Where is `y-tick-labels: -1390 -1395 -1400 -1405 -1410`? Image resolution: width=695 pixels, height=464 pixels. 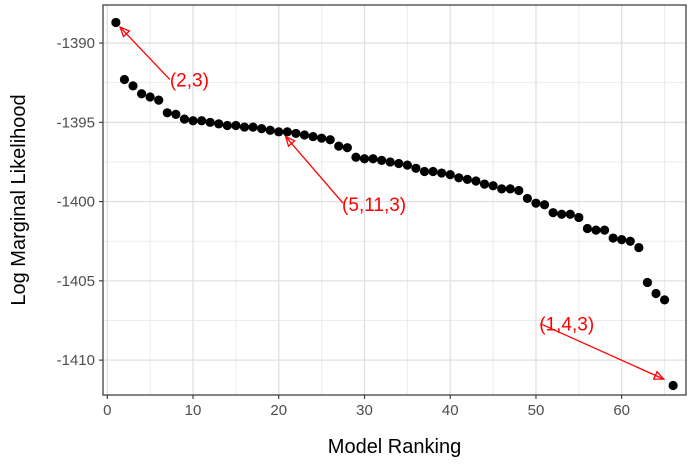
y-tick-labels: -1390 -1395 -1400 -1405 -1410 is located at coordinates (76, 202).